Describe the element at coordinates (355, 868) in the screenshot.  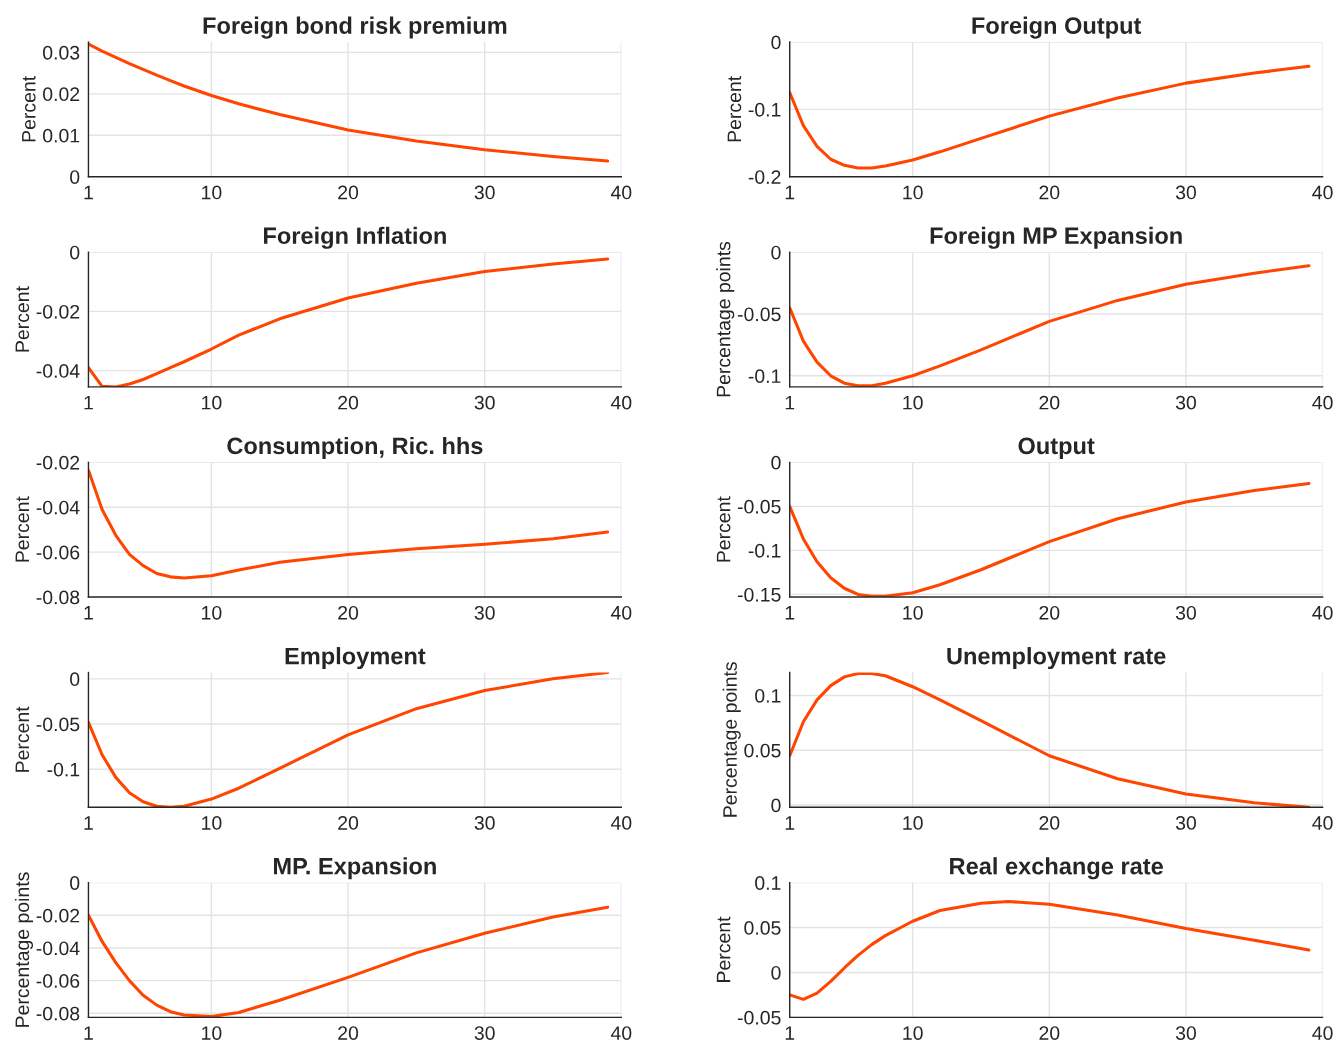
I see `chart-title: MP. Expansion` at that location.